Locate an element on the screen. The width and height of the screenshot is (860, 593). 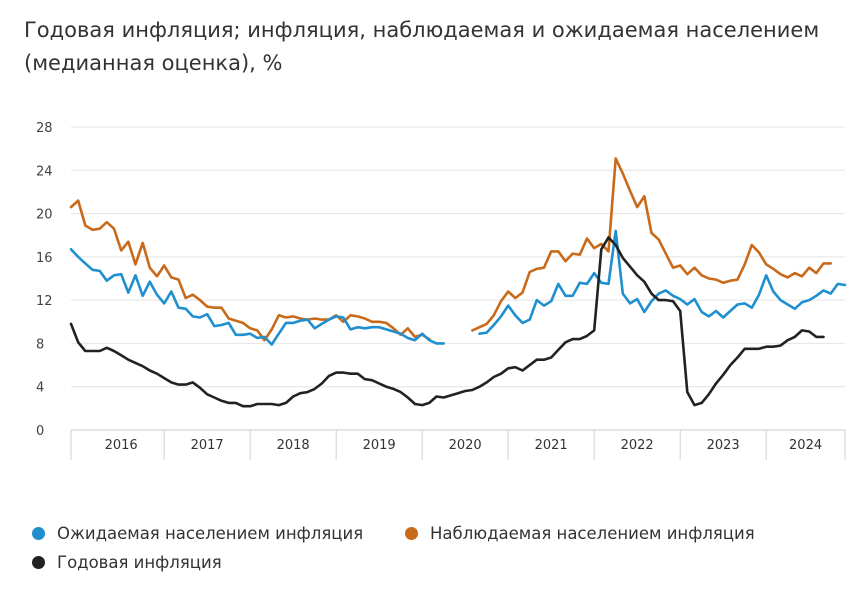
y-axis-ticks: 0 4 8 12 16 20 24 28 is located at coordinates (44, 280).